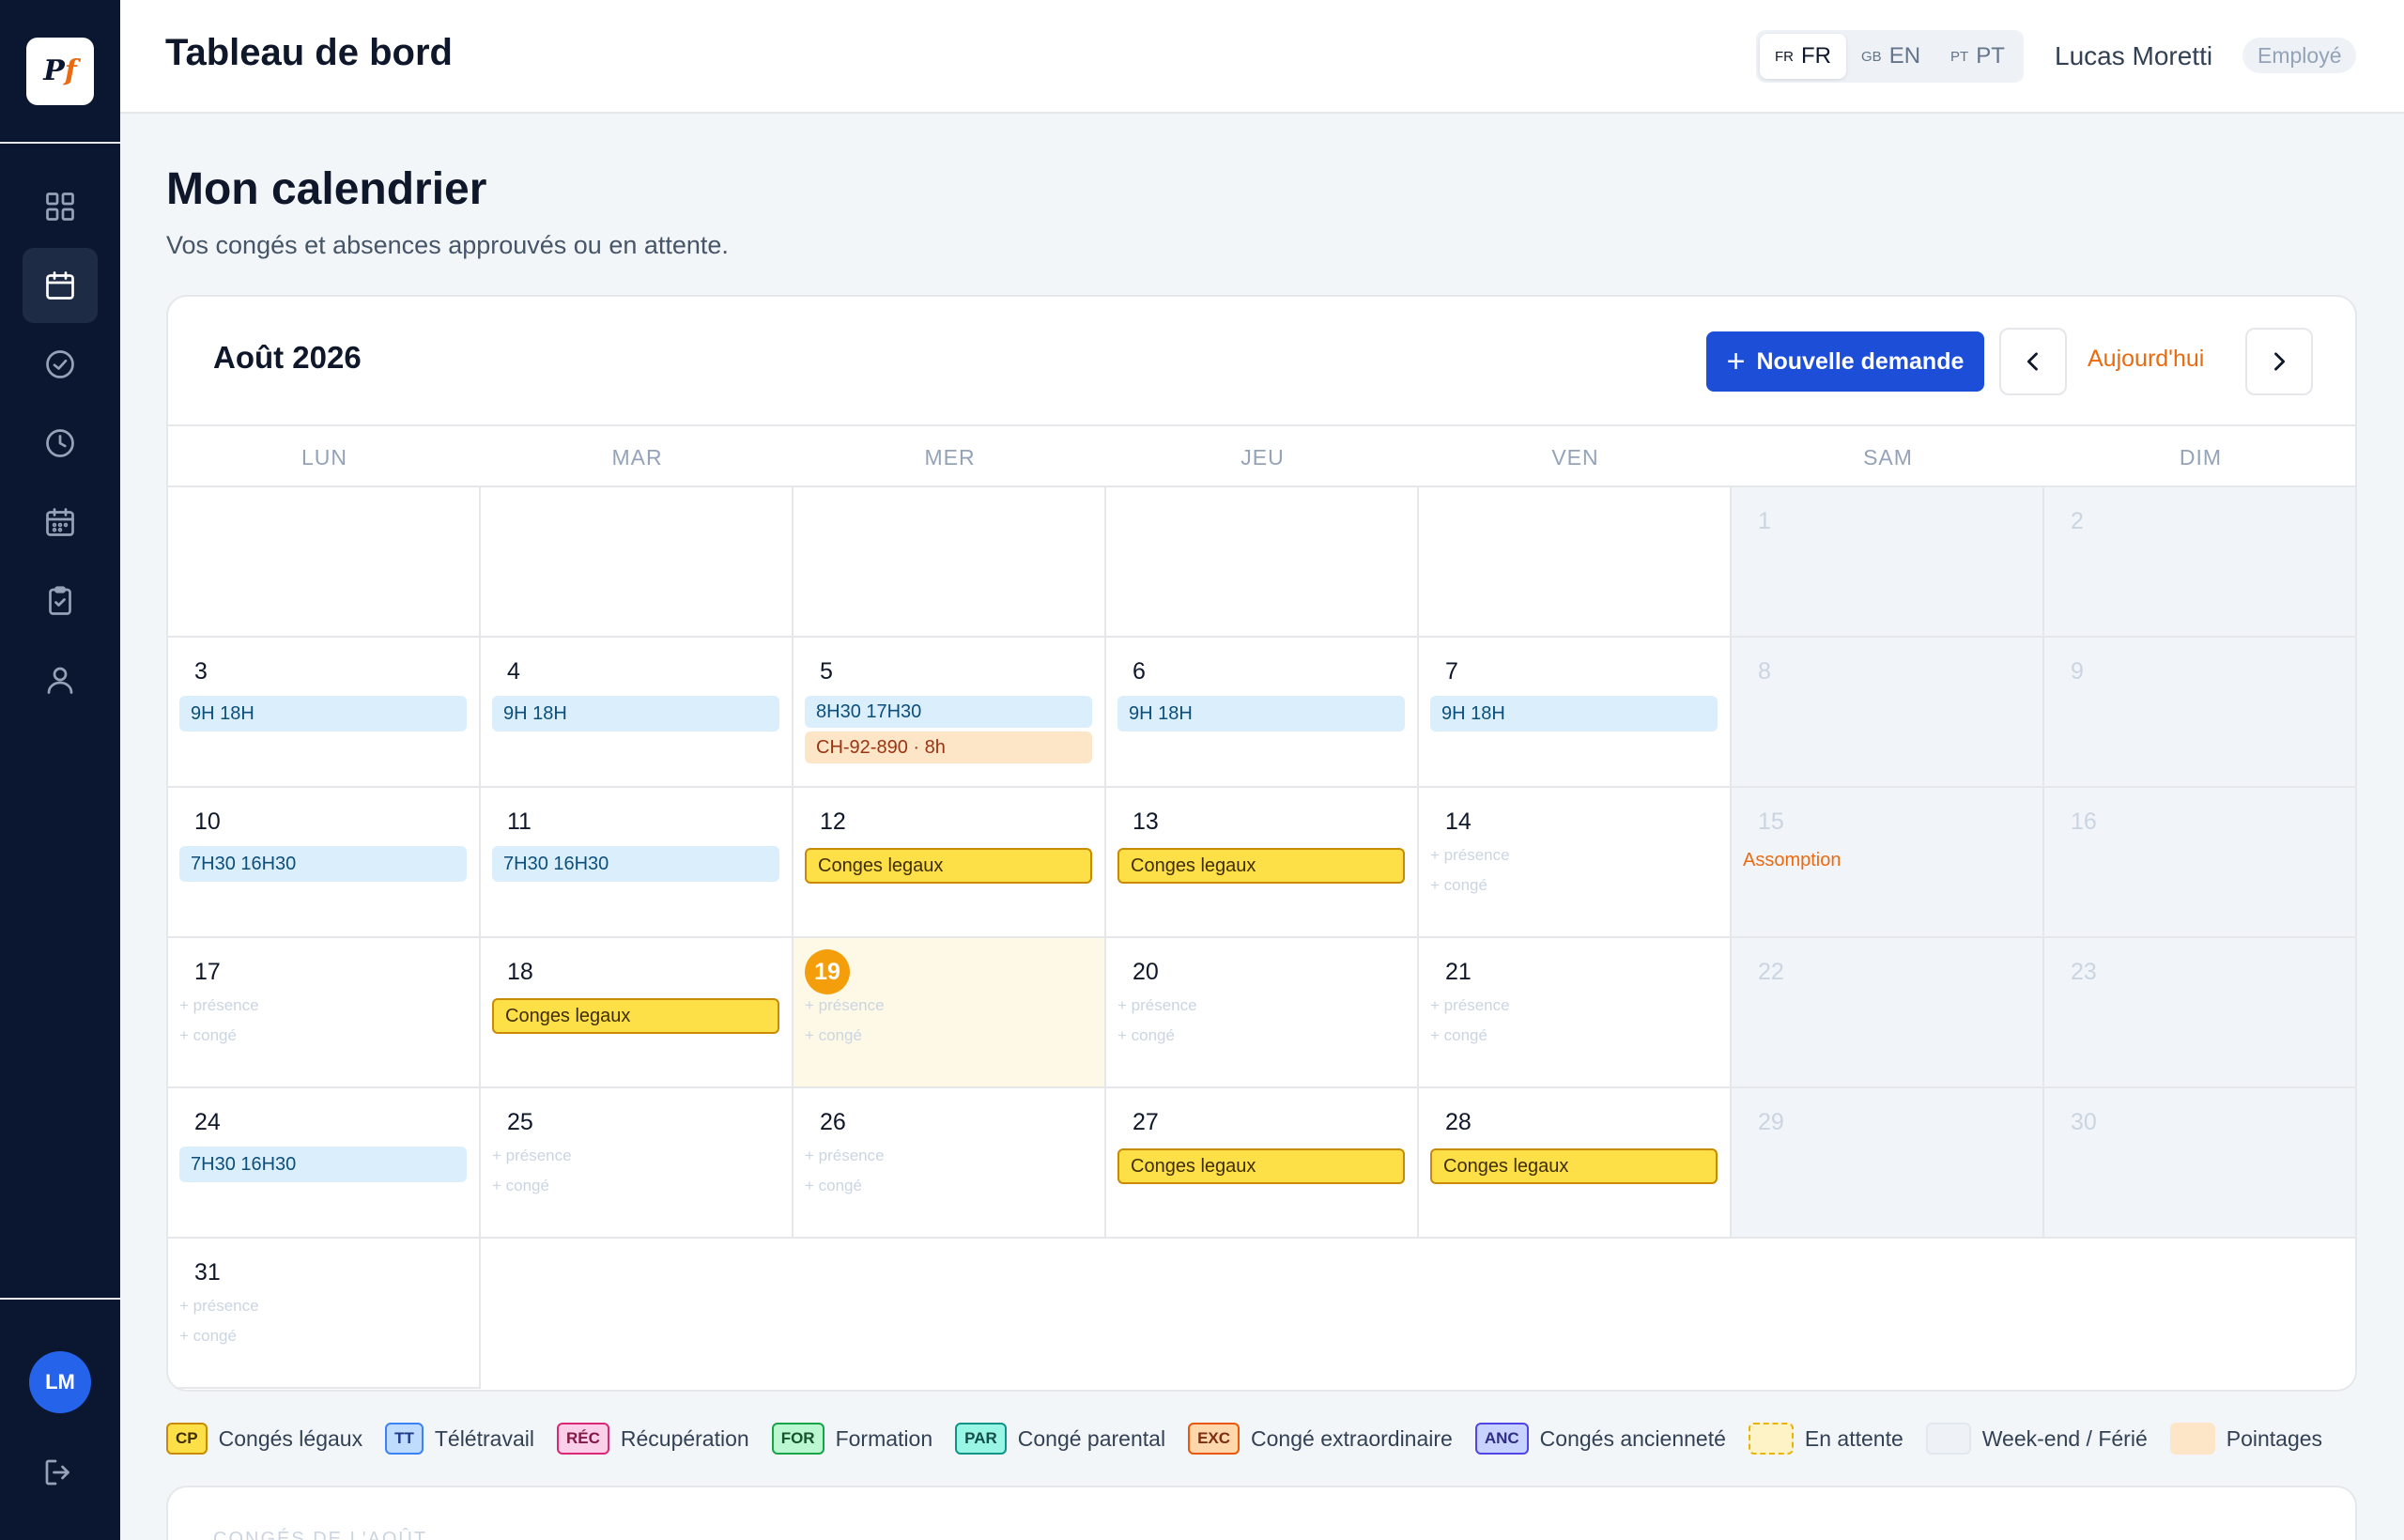 The height and width of the screenshot is (1540, 2404). I want to click on day-cell: 11 7H30 16H30, so click(637, 863).